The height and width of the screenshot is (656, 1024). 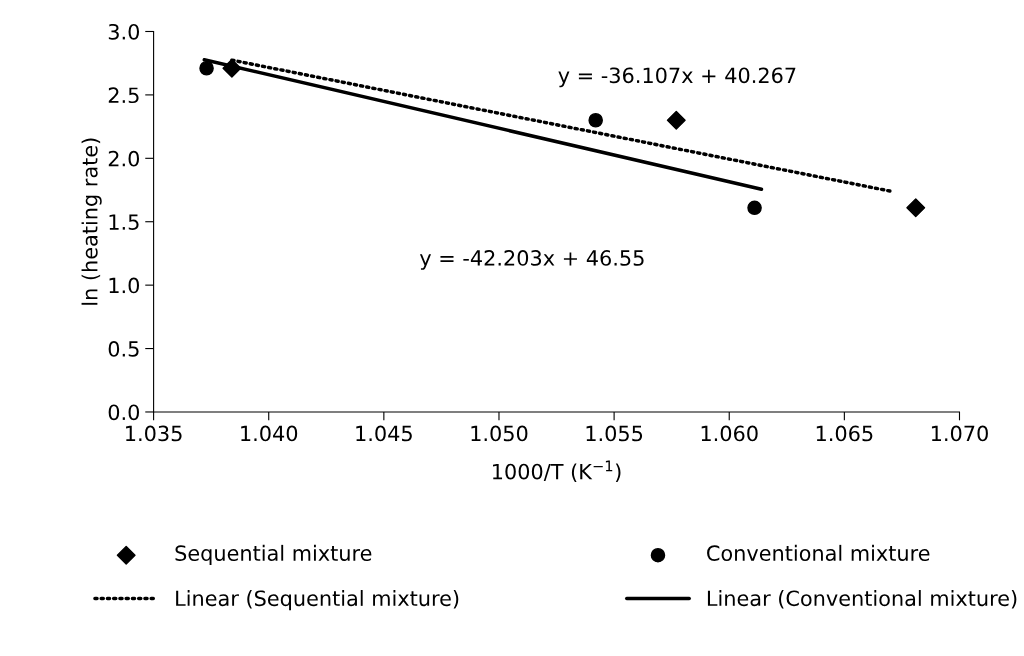 What do you see at coordinates (269, 433) in the screenshot?
I see `x-tick-label: 1.040` at bounding box center [269, 433].